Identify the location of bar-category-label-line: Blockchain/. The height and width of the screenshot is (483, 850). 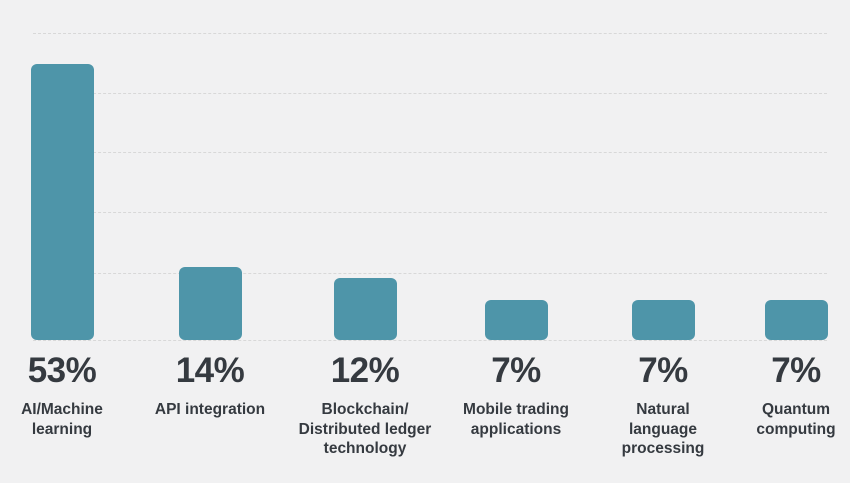
(365, 409).